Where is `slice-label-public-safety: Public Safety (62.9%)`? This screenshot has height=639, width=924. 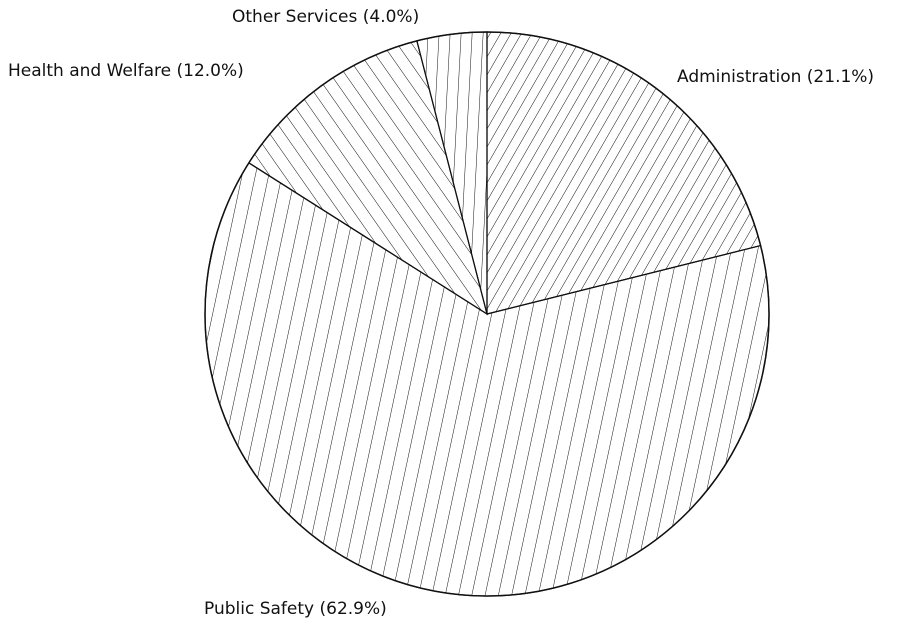
slice-label-public-safety: Public Safety (62.9%) is located at coordinates (295, 609).